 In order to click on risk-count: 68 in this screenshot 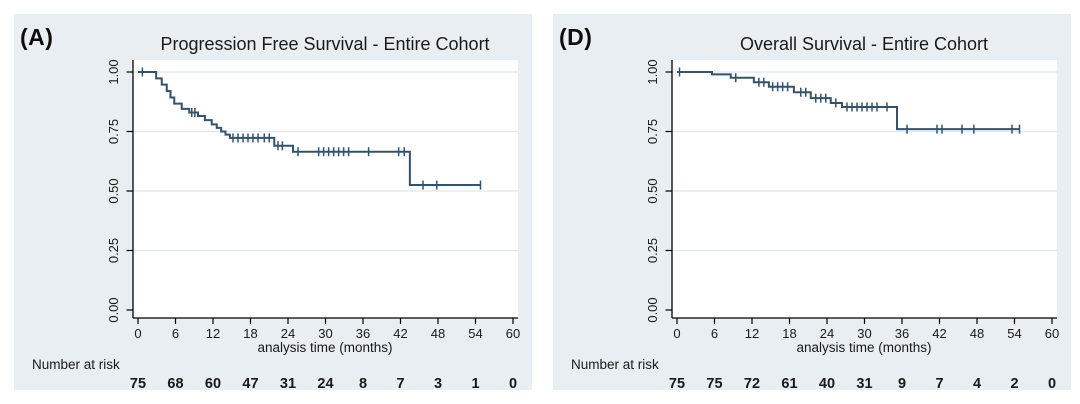, I will do `click(175, 383)`.